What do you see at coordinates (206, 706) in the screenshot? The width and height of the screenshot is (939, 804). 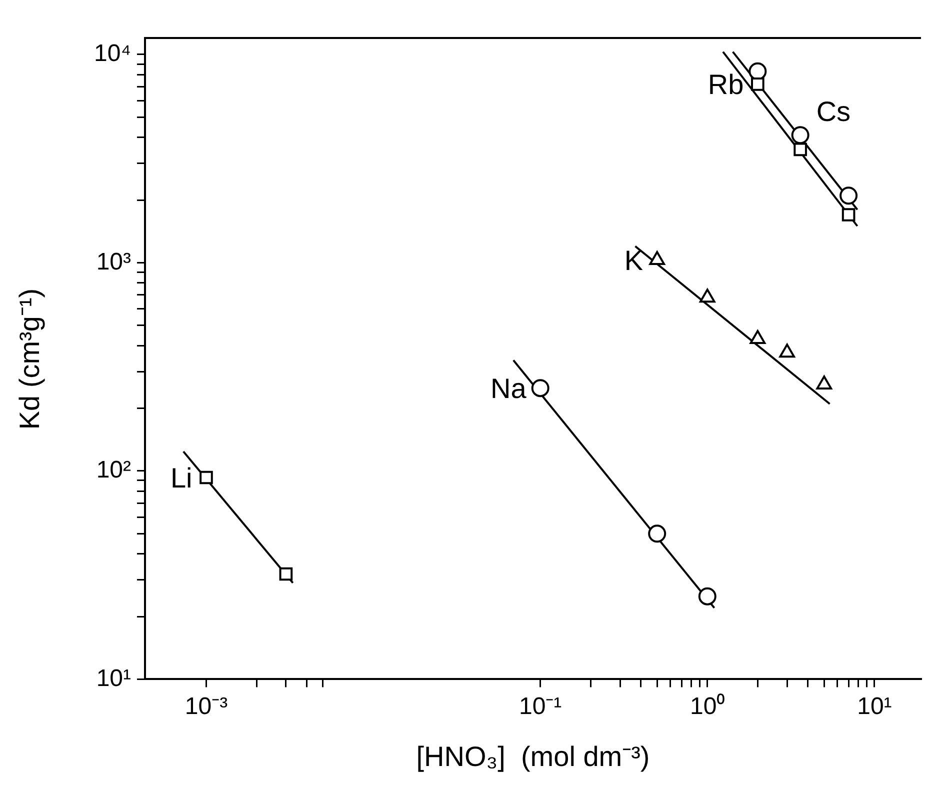 I see `x-tick-label: 10⁻³` at bounding box center [206, 706].